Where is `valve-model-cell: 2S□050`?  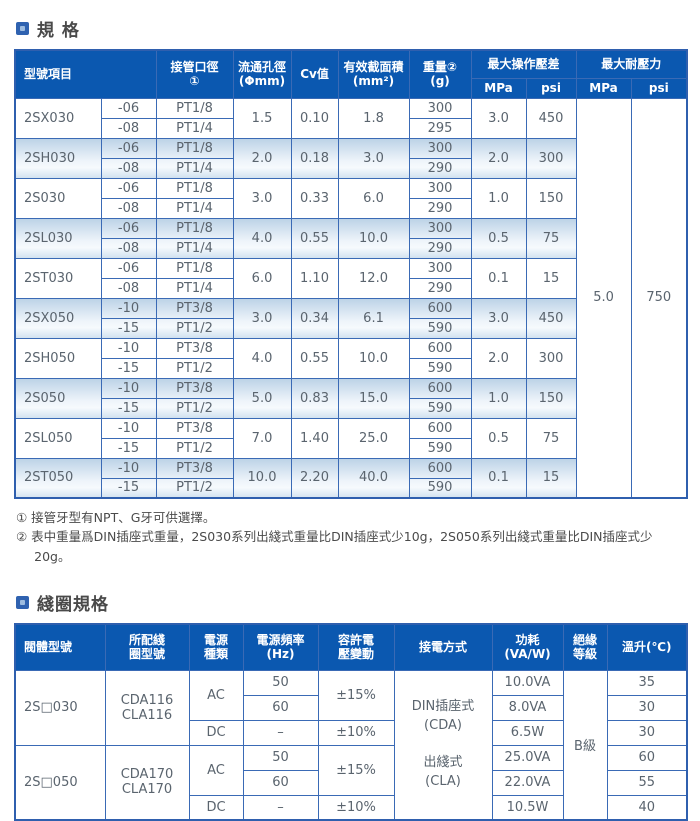
valve-model-cell: 2S□050 is located at coordinates (60, 782).